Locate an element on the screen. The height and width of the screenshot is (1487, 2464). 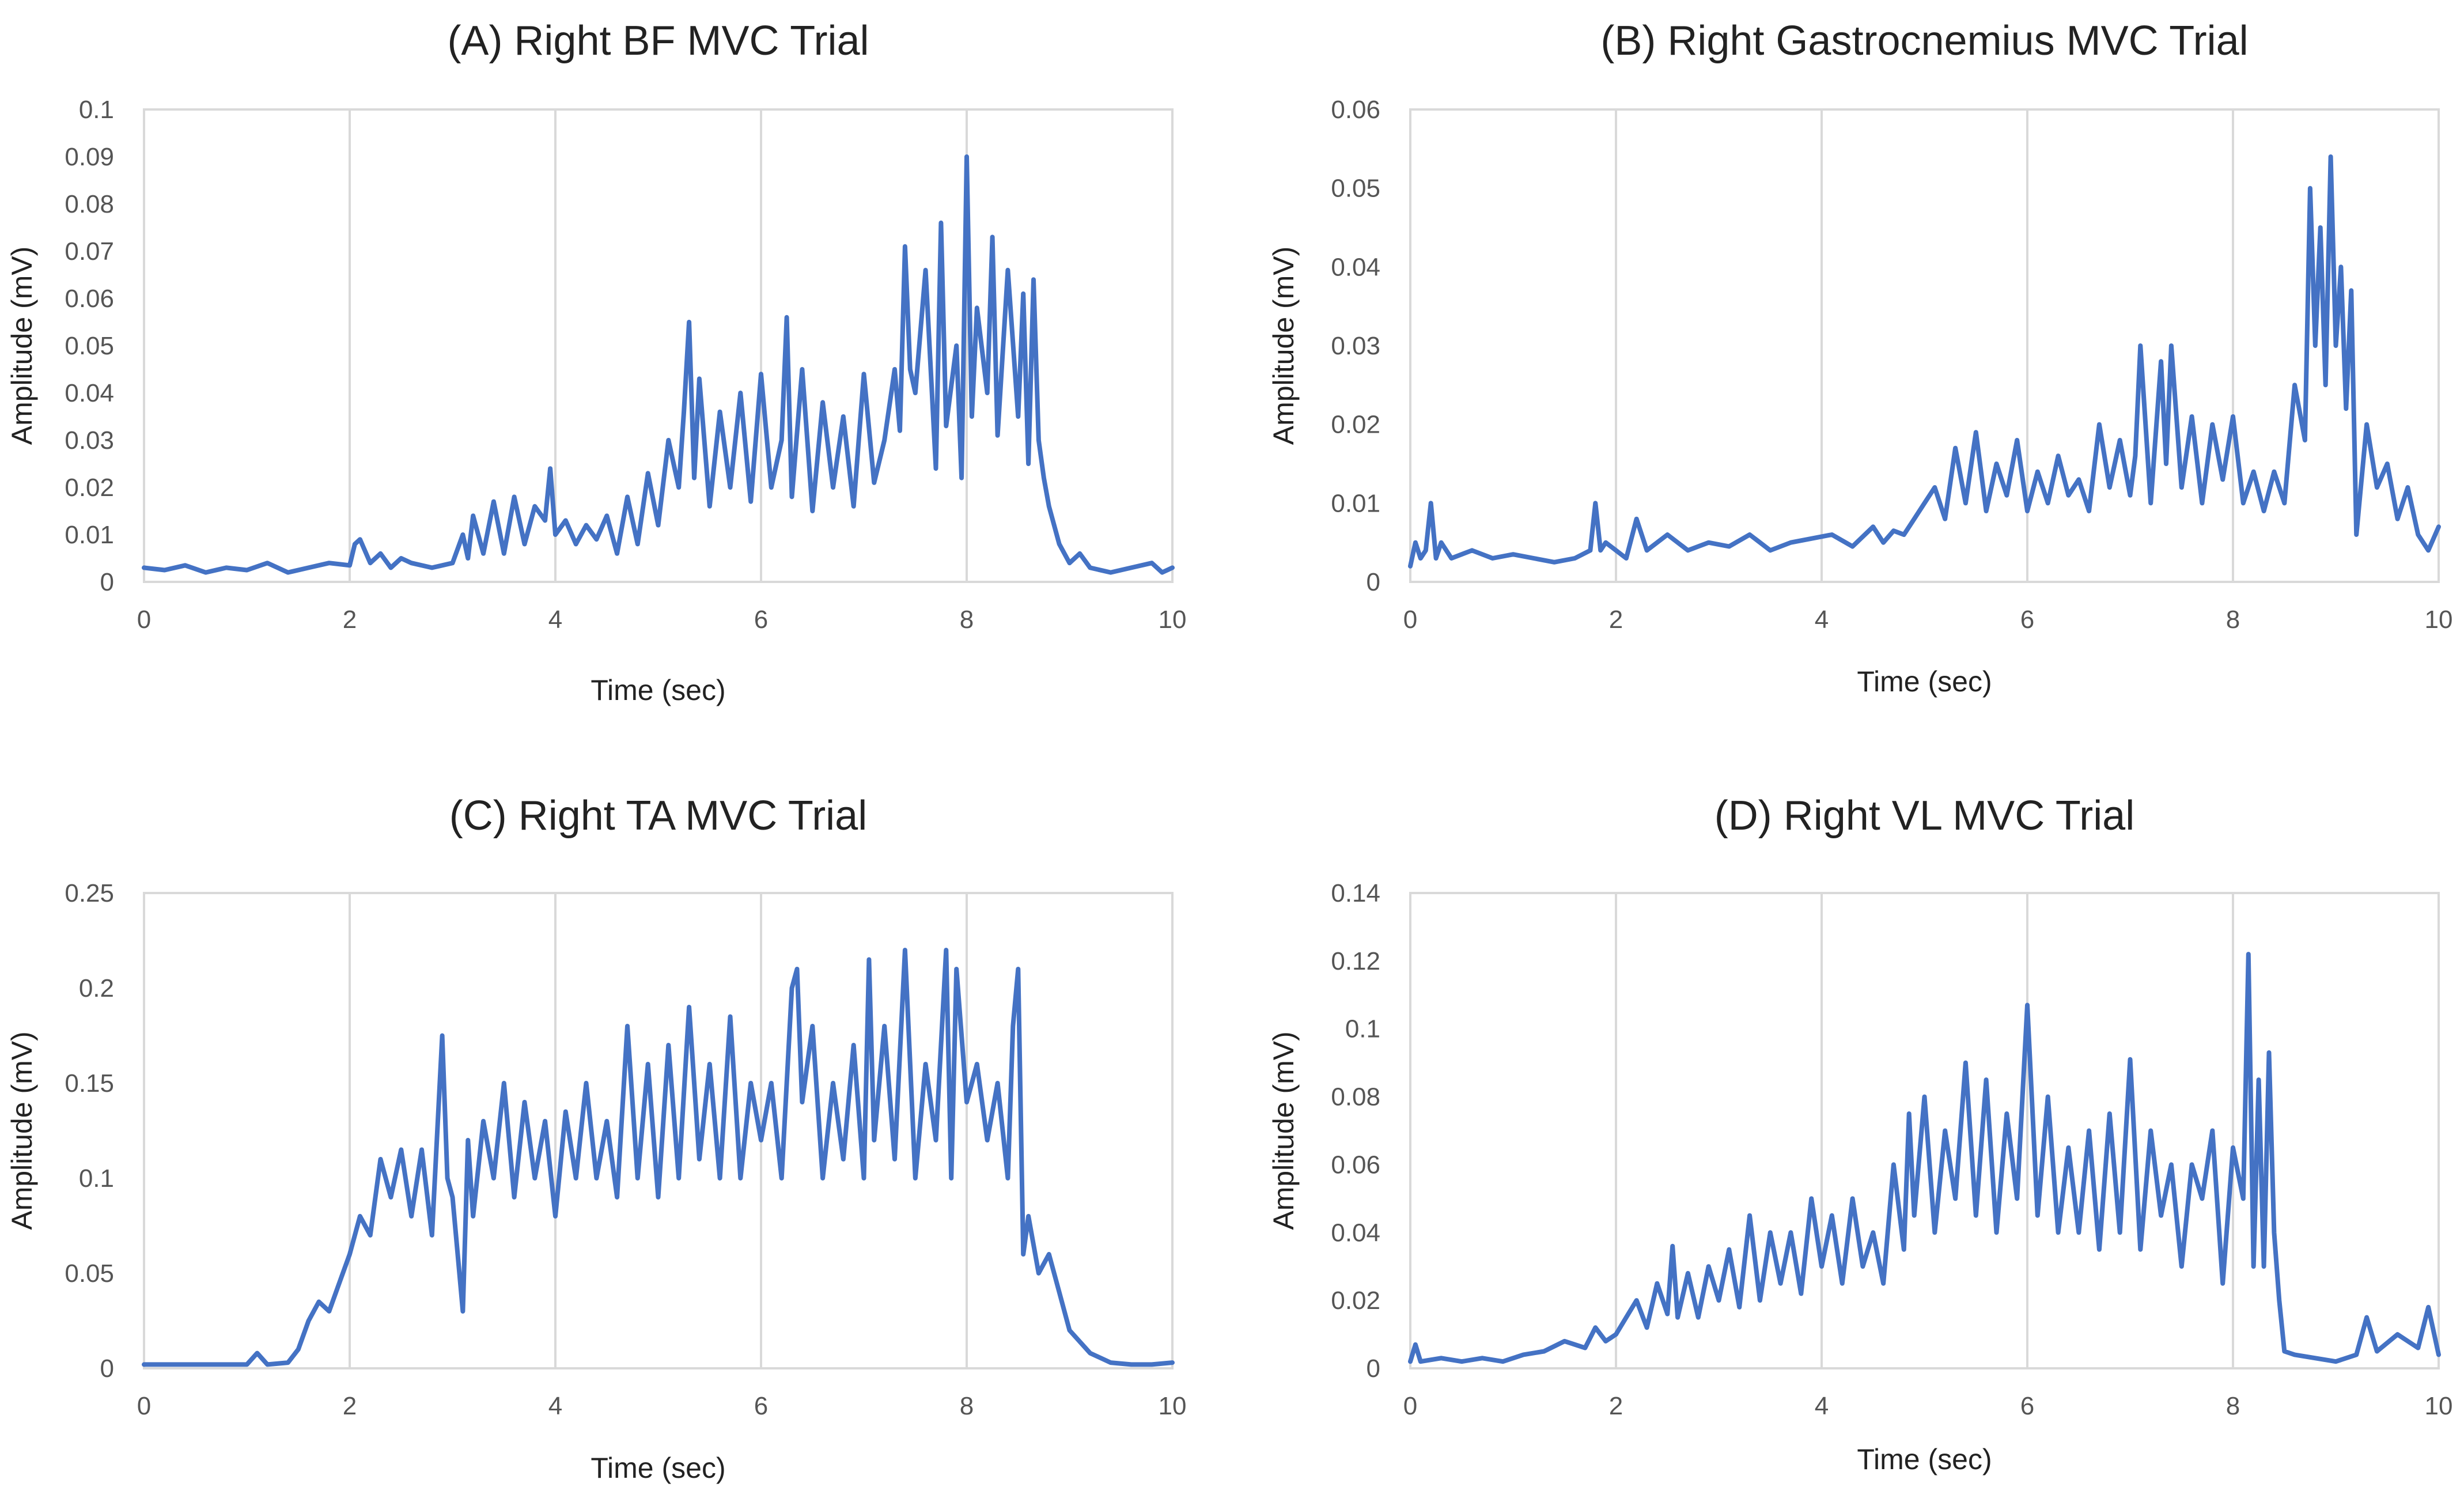
x-tick-label-c: 0 is located at coordinates (144, 1406).